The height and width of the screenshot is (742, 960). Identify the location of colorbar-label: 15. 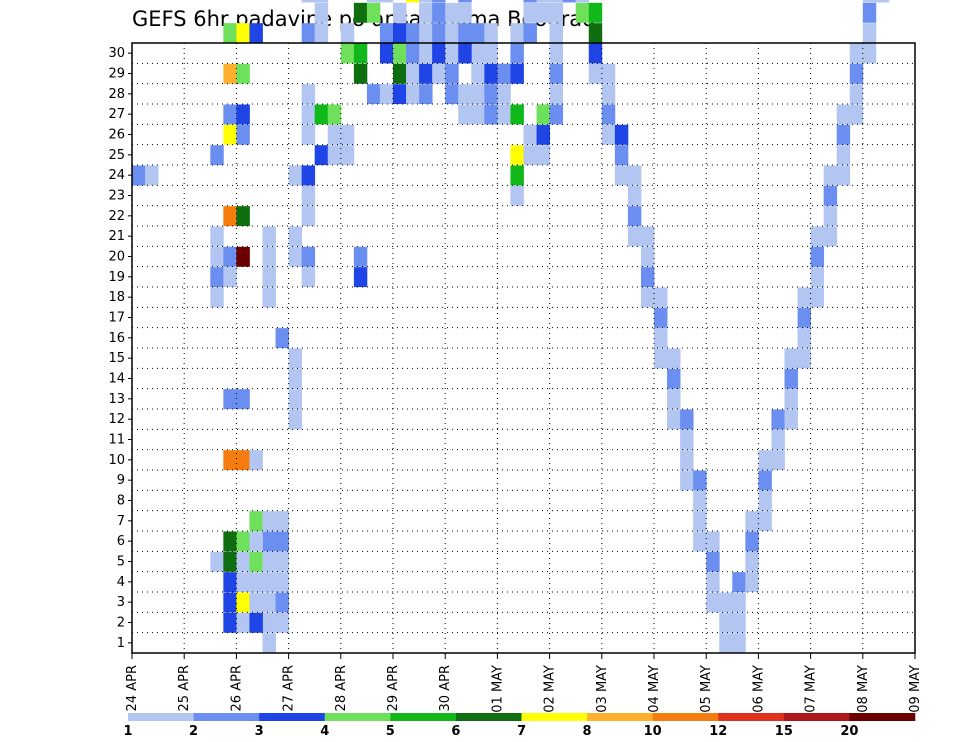
(784, 731).